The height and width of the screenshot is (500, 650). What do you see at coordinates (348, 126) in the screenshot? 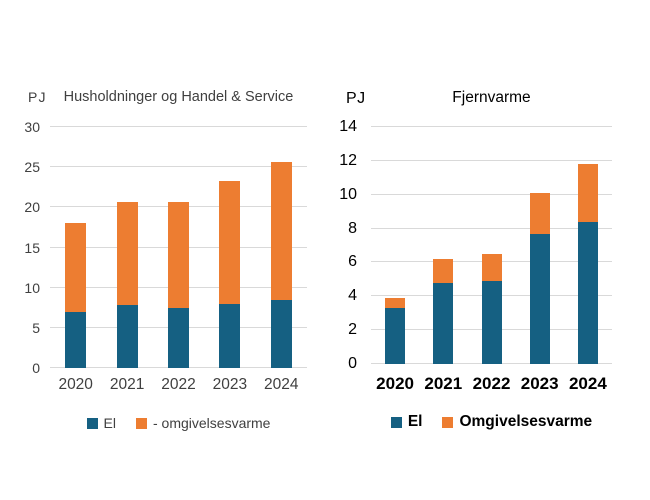
I see `y-axis-tick-label: 14` at bounding box center [348, 126].